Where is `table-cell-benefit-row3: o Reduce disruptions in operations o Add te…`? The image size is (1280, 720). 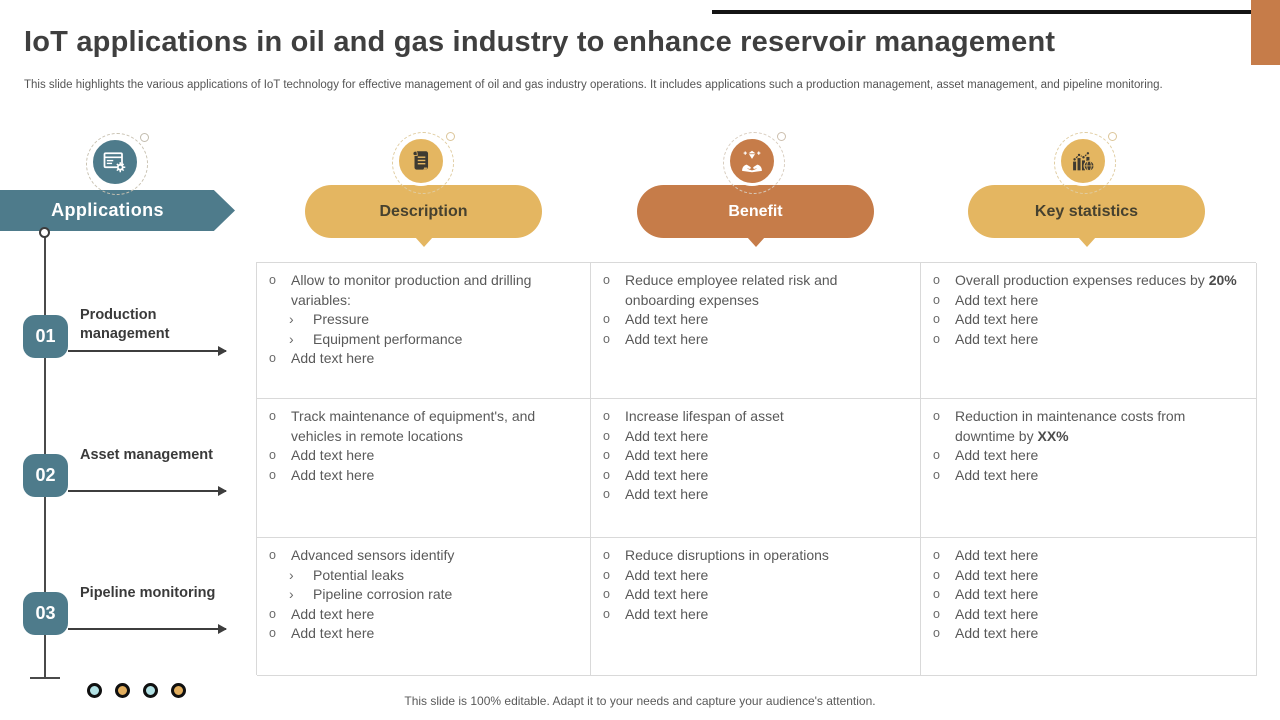
table-cell-benefit-row3: o Reduce disruptions in operations o Add te… is located at coordinates (756, 607).